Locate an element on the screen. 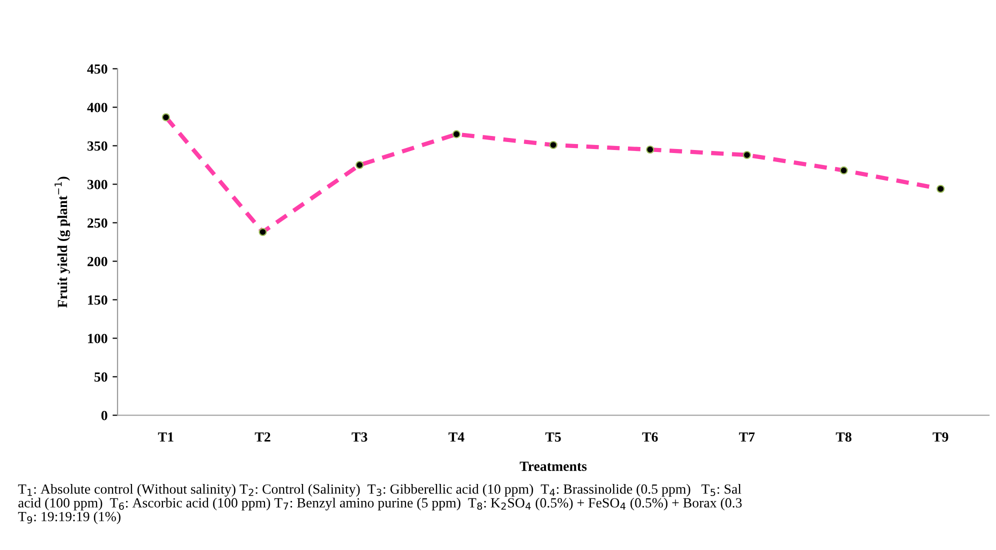 The height and width of the screenshot is (550, 996). x-tick-label: T8 is located at coordinates (844, 437).